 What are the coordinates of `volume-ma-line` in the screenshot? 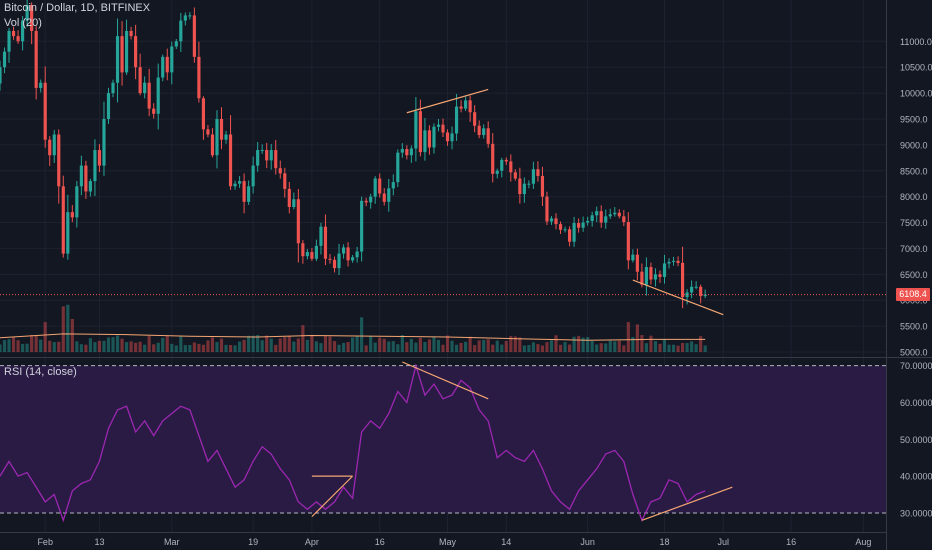 It's located at (353, 337).